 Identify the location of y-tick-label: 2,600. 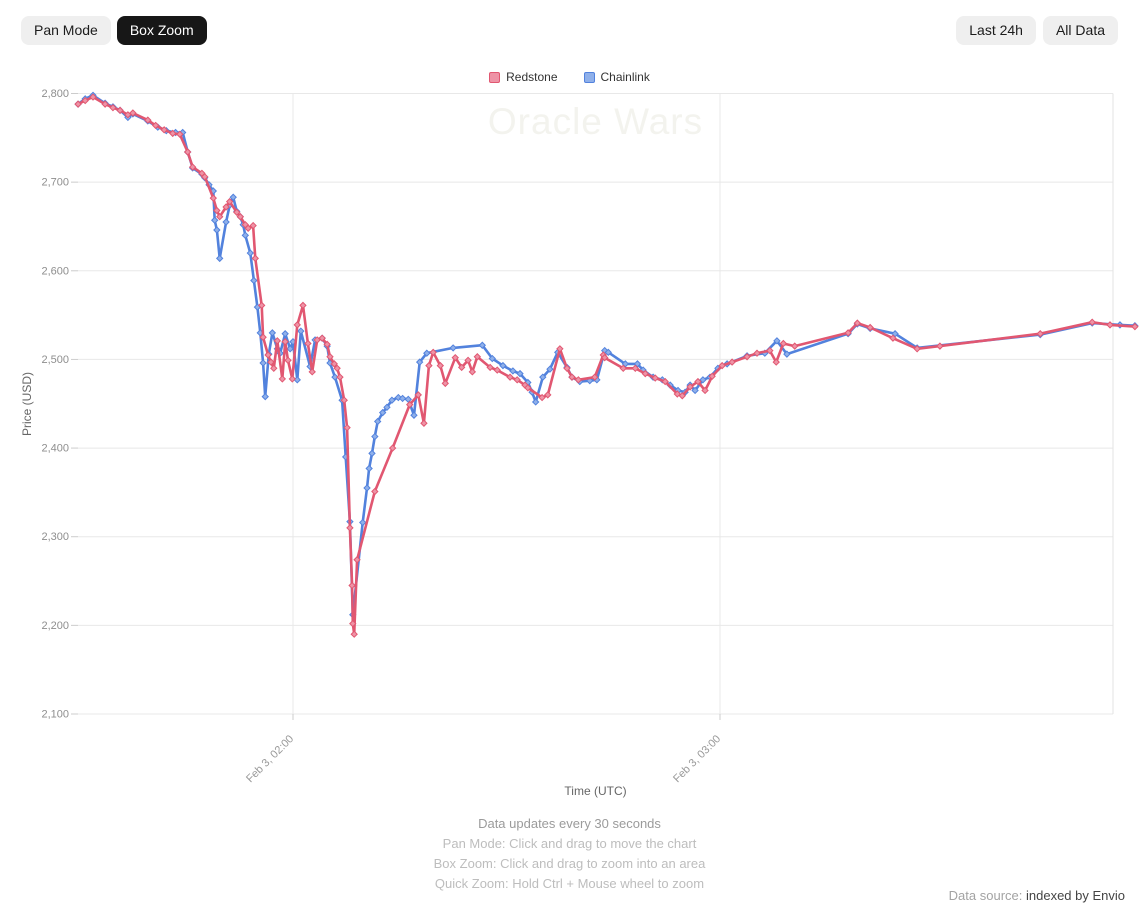
(55, 271).